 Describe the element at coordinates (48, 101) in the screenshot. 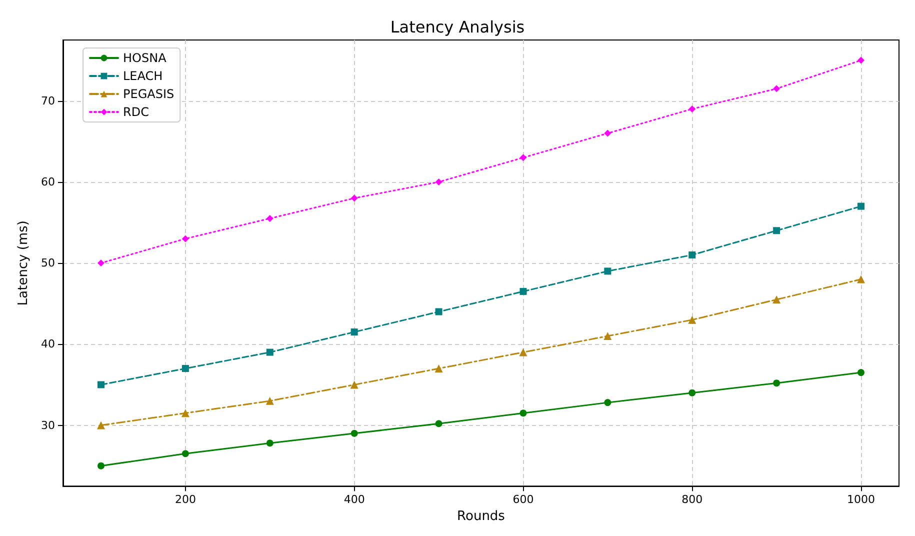

I see `y-tick-label: 70` at that location.